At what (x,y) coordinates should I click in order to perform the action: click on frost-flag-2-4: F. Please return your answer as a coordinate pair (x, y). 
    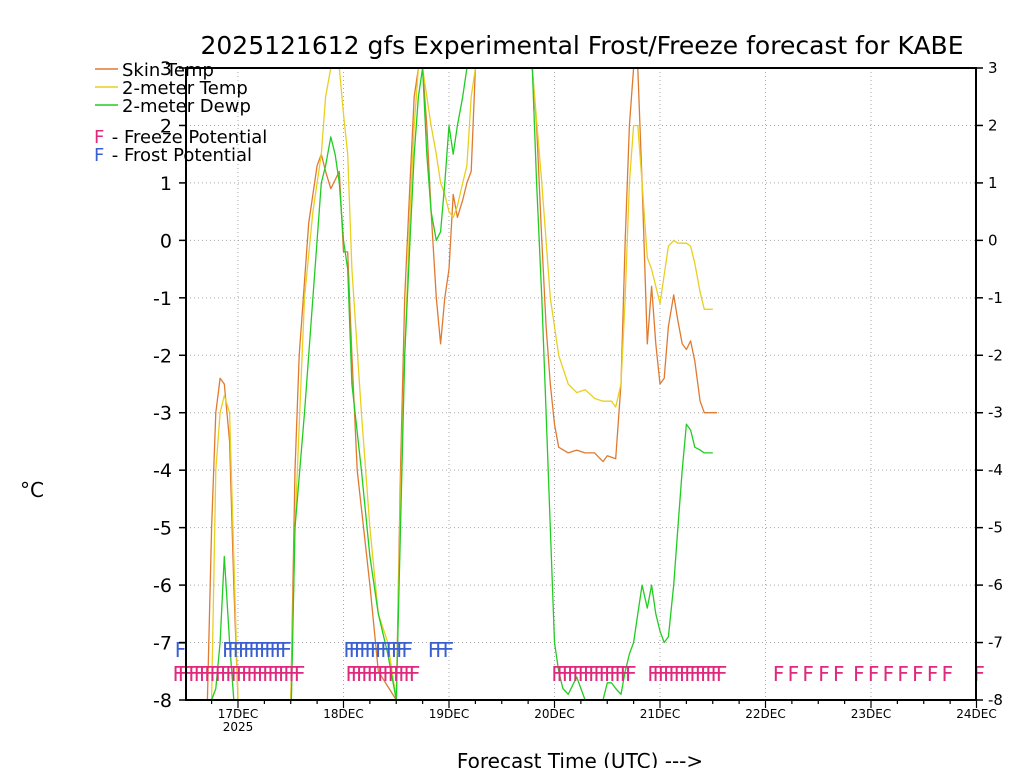
    Looking at the image, I should click on (371, 650).